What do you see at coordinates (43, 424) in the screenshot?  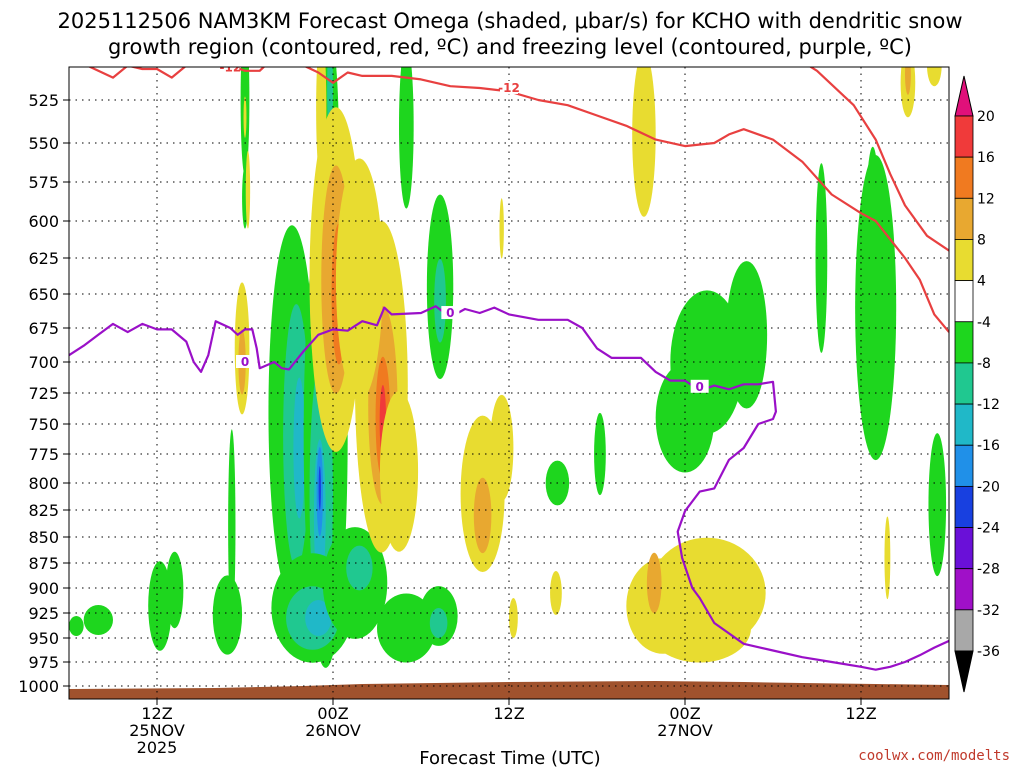 I see `y-tick-label-750: 750` at bounding box center [43, 424].